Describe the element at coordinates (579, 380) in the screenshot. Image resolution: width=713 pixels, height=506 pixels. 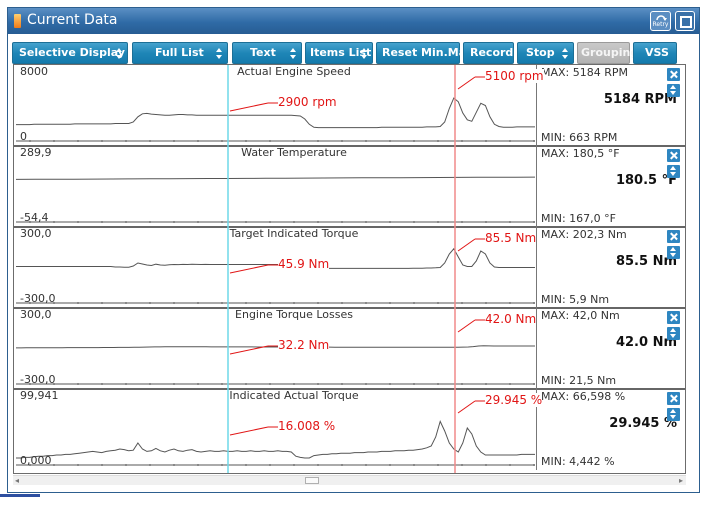
I see `min-value: MIN: 21,5 Nm` at that location.